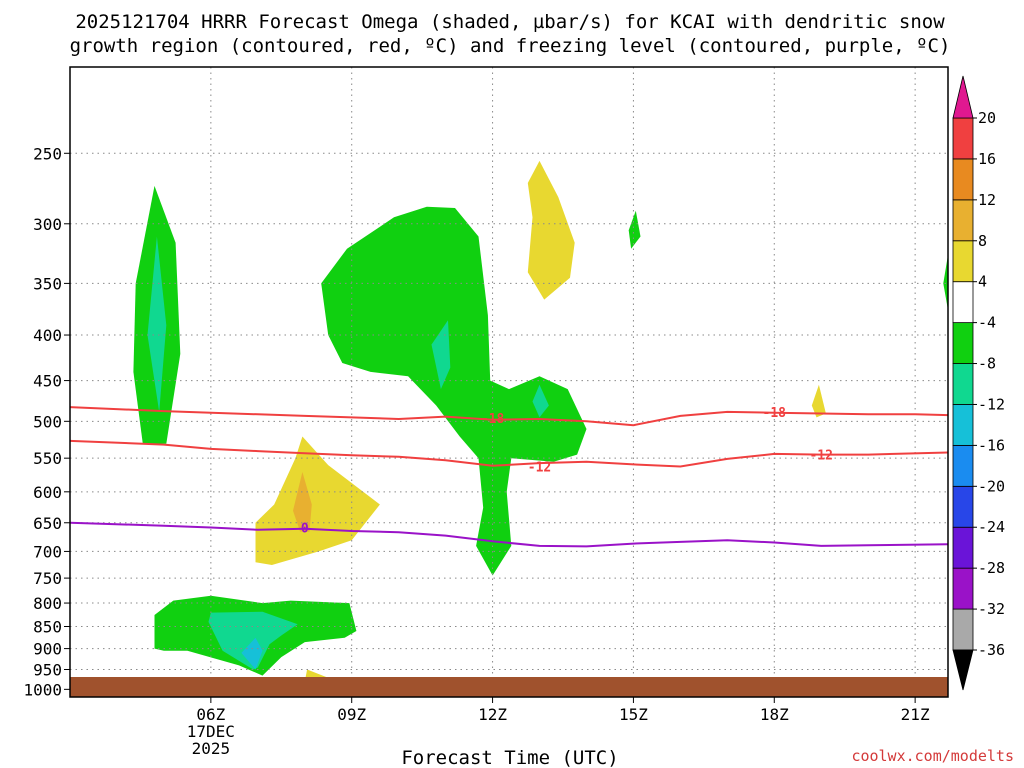 This screenshot has height=768, width=1024. I want to click on x-tick-label-21Z: 21Z, so click(915, 714).